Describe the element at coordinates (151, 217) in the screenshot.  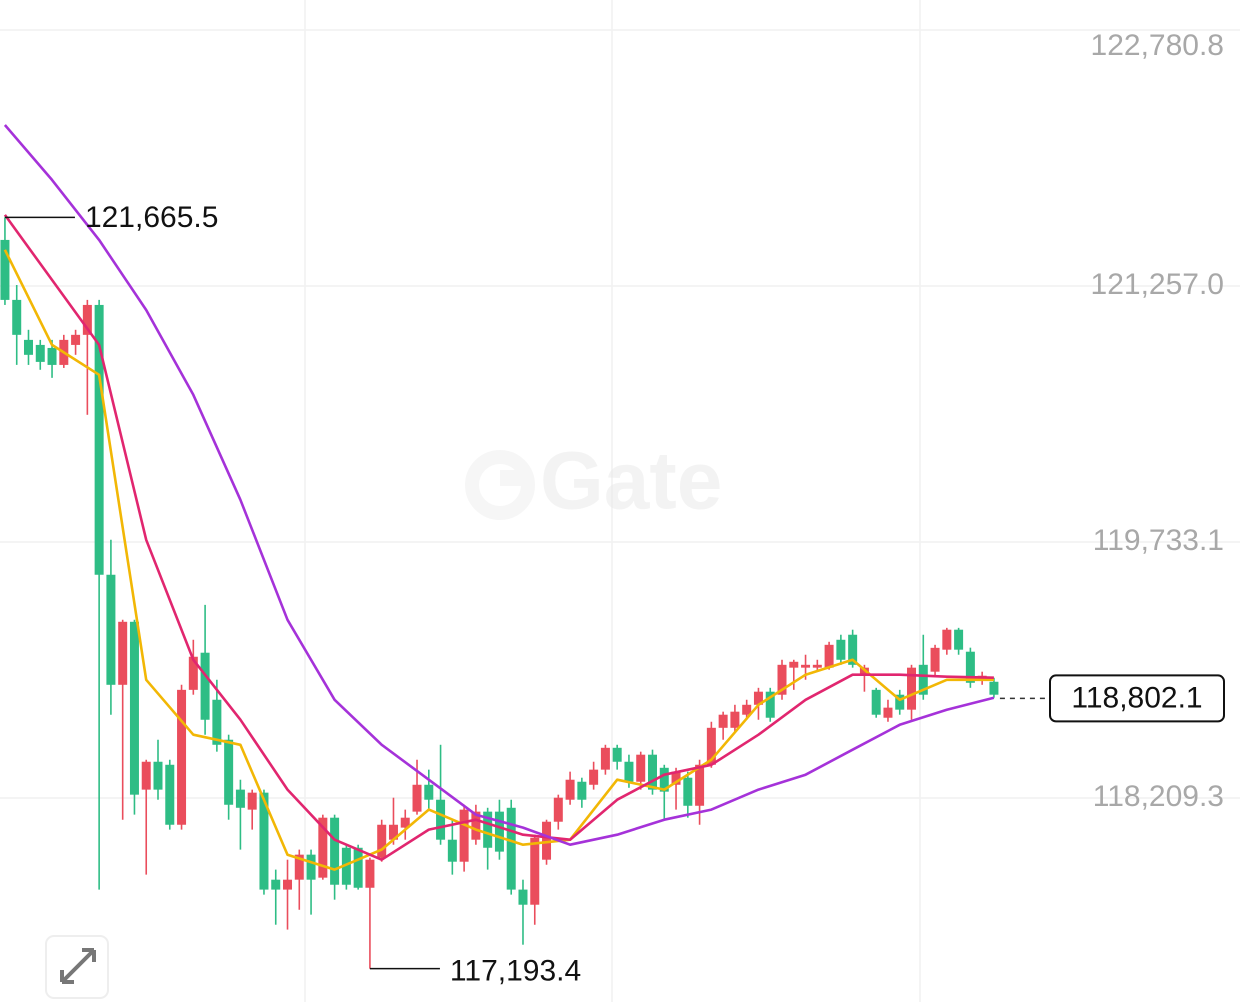
I see `high-label: 121,665.5` at that location.